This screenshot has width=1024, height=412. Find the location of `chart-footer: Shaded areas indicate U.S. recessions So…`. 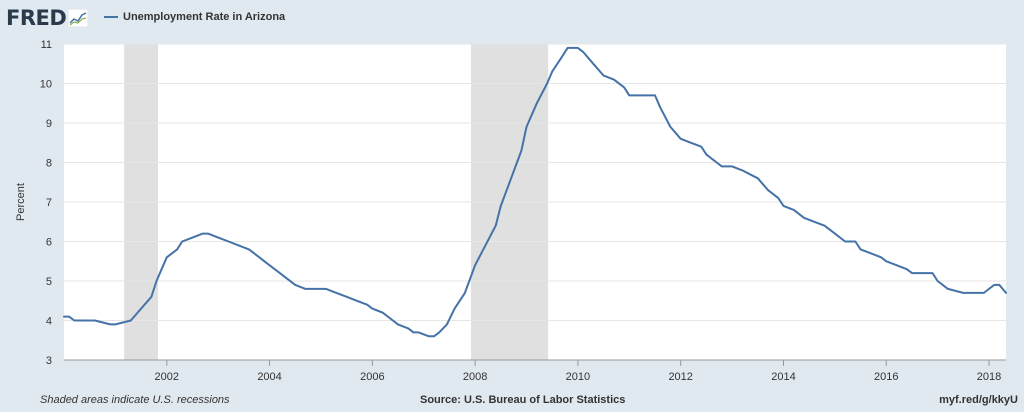

chart-footer: Shaded areas indicate U.S. recessions So… is located at coordinates (512, 401).